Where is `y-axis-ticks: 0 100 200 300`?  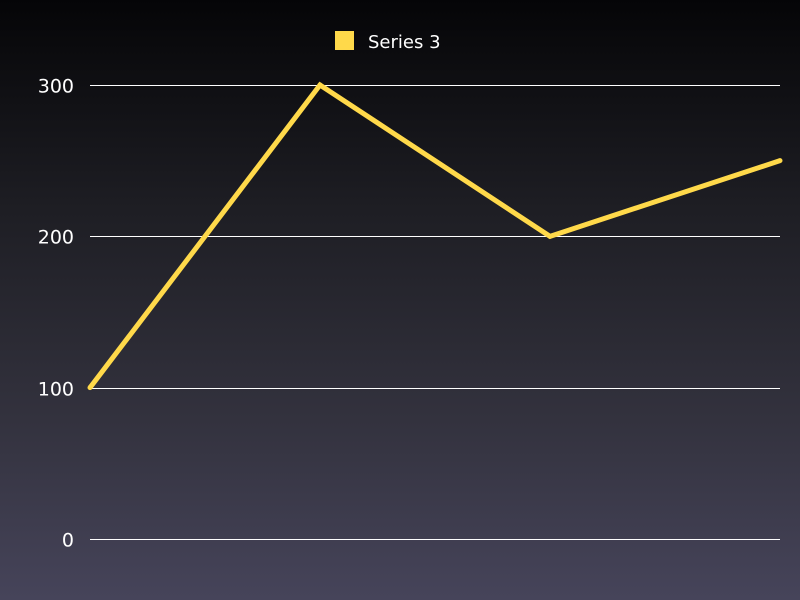 y-axis-ticks: 0 100 200 300 is located at coordinates (56, 314).